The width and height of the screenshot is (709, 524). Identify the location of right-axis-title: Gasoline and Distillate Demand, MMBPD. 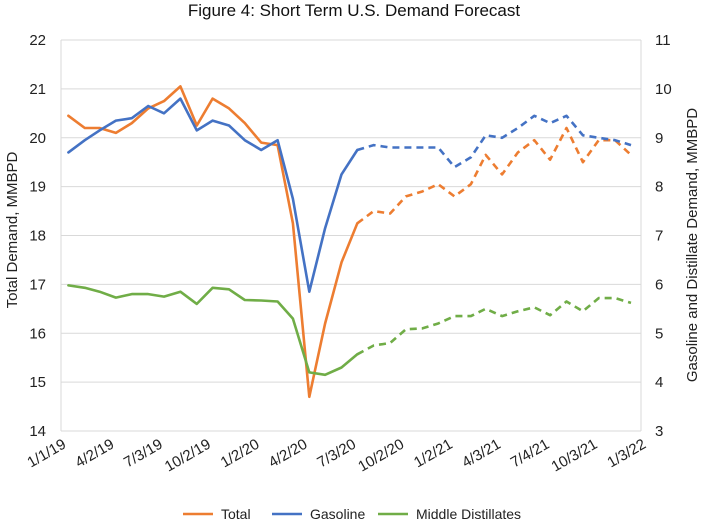
(692, 245).